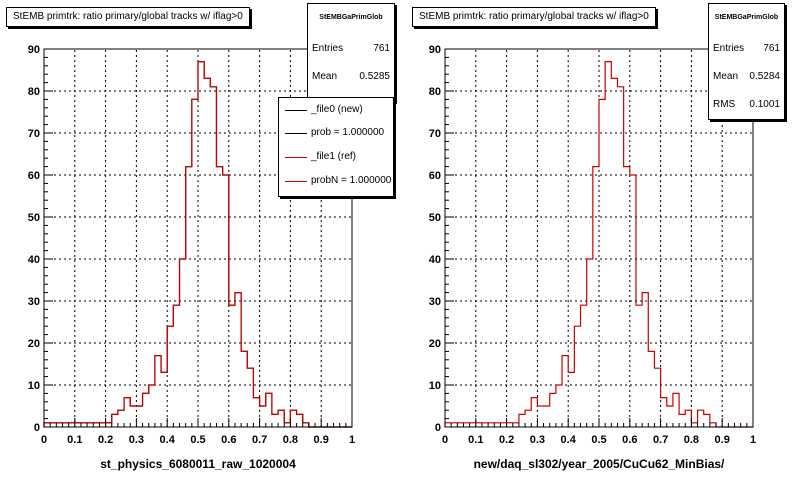  What do you see at coordinates (746, 77) in the screenshot?
I see `right-stats-mean-row: Mean 0.5284` at bounding box center [746, 77].